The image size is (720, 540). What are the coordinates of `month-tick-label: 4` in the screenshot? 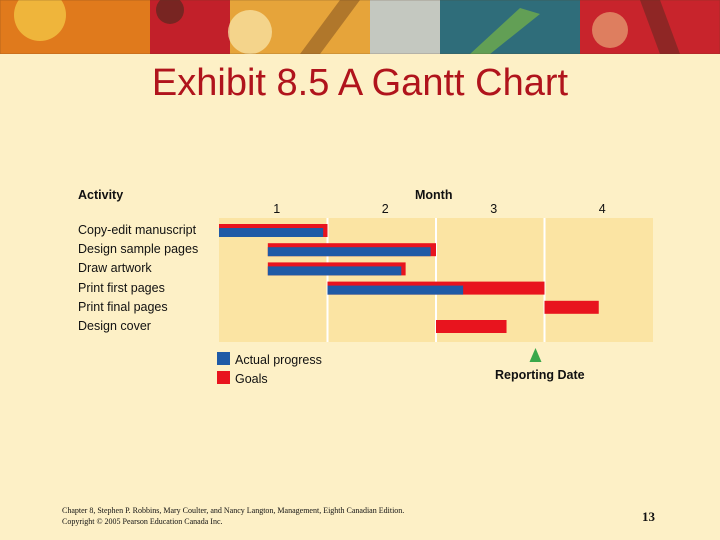 It's located at (602, 209).